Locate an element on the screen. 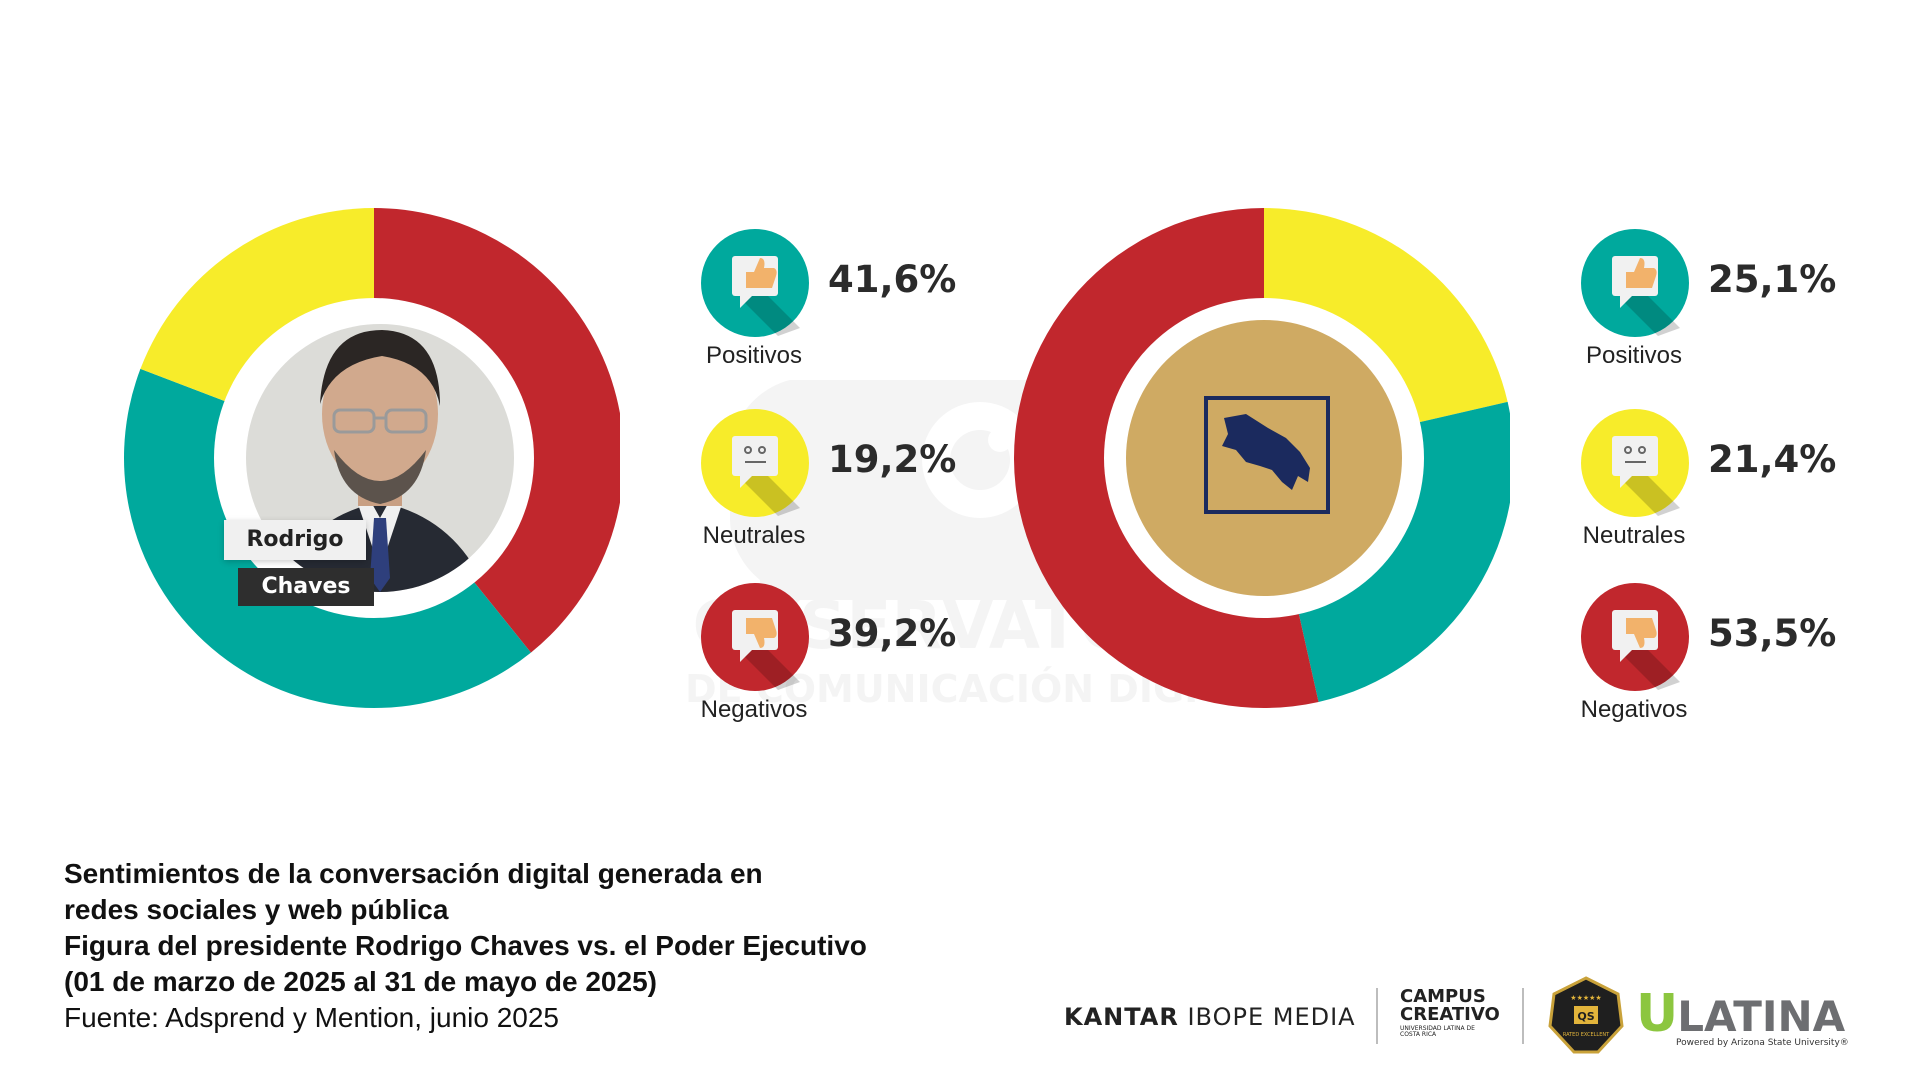  caption-source: Fuente: Adsprend y Mention, junio 2025 is located at coordinates (312, 1017).